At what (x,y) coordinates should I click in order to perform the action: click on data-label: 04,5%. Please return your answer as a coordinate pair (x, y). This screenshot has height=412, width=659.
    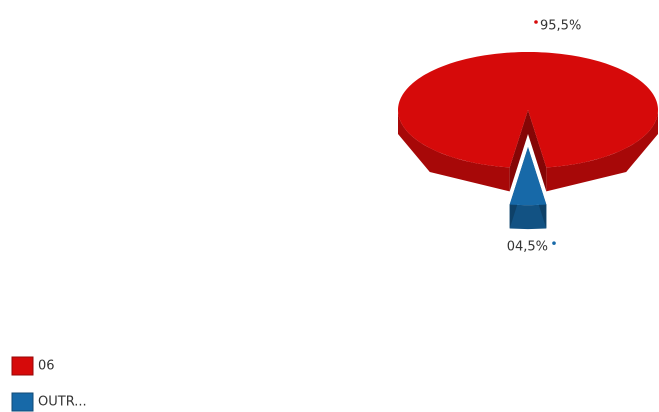
    Looking at the image, I should click on (527, 247).